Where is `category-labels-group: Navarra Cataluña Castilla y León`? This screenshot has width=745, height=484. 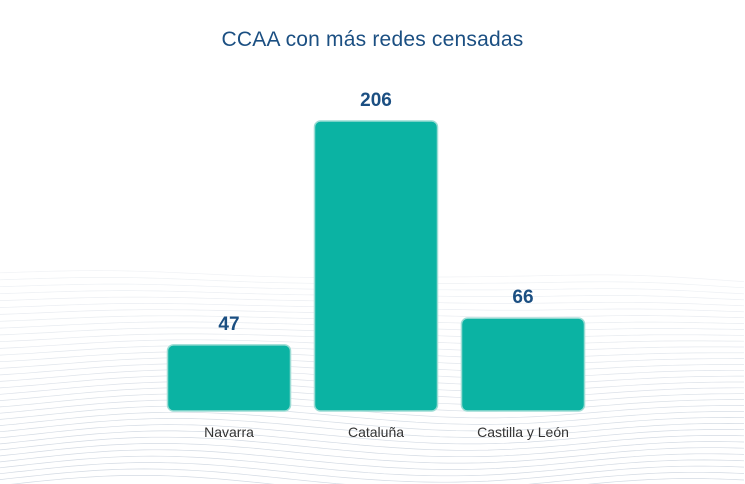 category-labels-group: Navarra Cataluña Castilla y León is located at coordinates (386, 432).